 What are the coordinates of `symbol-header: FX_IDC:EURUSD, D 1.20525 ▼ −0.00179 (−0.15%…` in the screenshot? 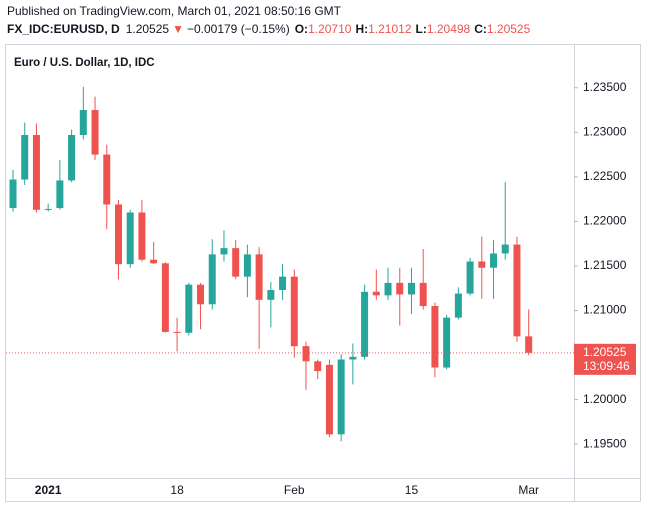 It's located at (269, 29).